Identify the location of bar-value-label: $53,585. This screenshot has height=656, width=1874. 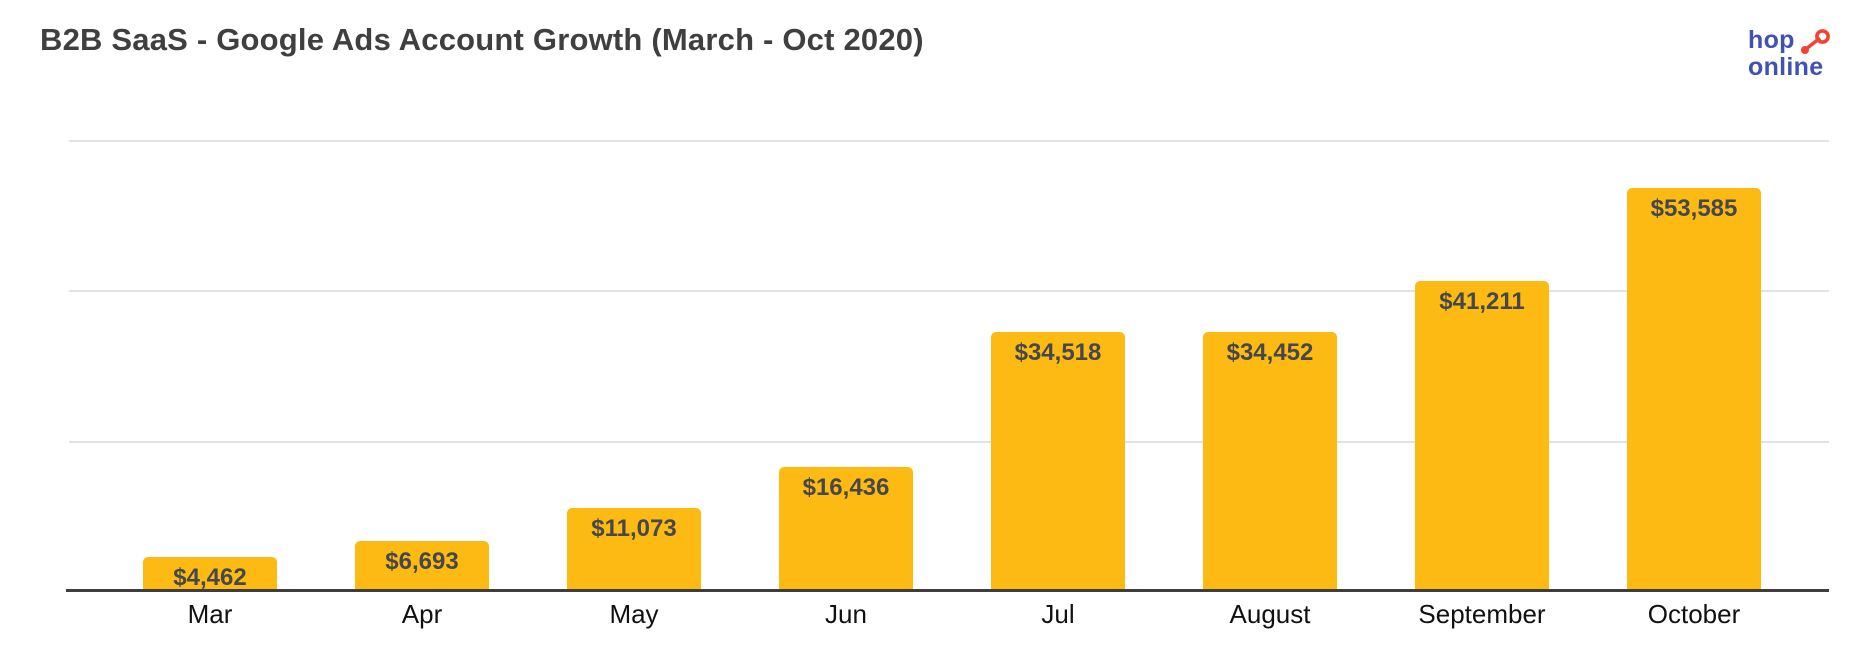
(1694, 208).